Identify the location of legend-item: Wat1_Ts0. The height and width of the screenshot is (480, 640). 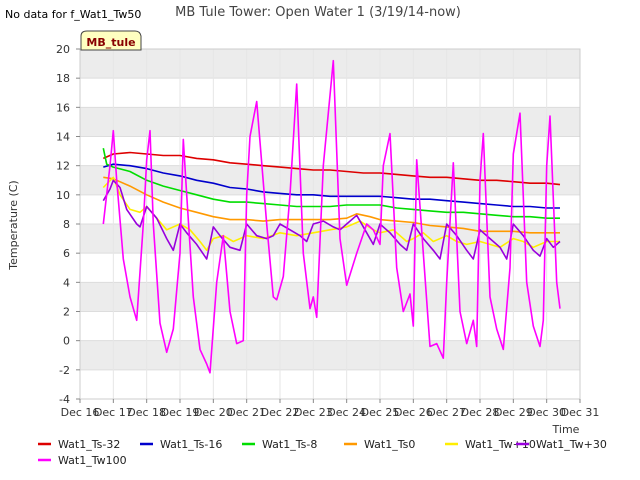
(379, 444).